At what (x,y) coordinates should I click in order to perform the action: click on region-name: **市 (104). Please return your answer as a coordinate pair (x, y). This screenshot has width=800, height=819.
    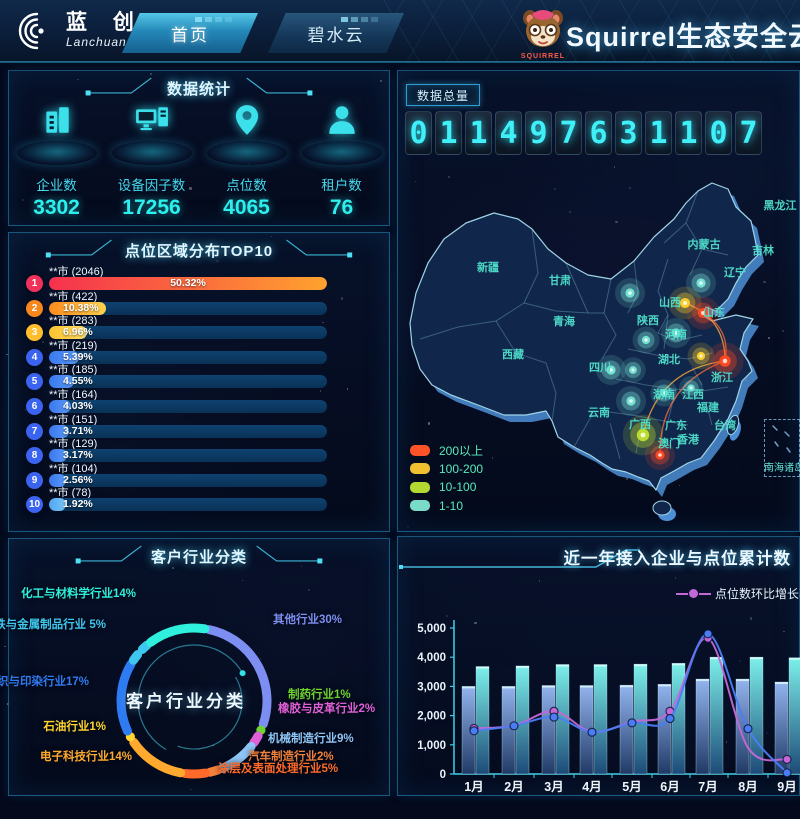
    Looking at the image, I should click on (73, 468).